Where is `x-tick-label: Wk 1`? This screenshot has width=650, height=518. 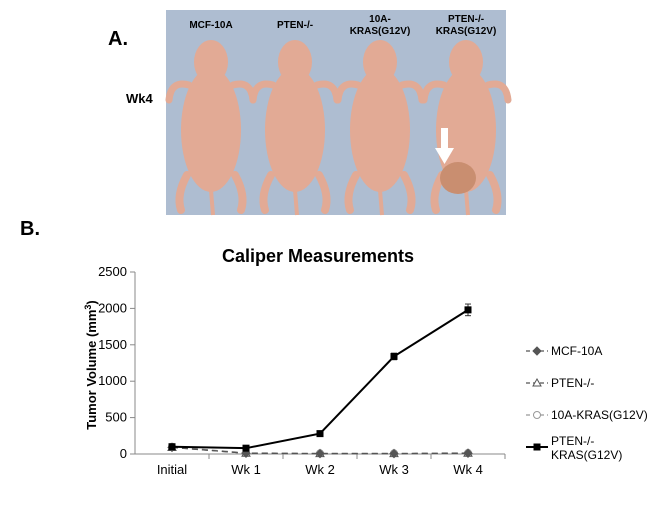 x-tick-label: Wk 1 is located at coordinates (246, 469).